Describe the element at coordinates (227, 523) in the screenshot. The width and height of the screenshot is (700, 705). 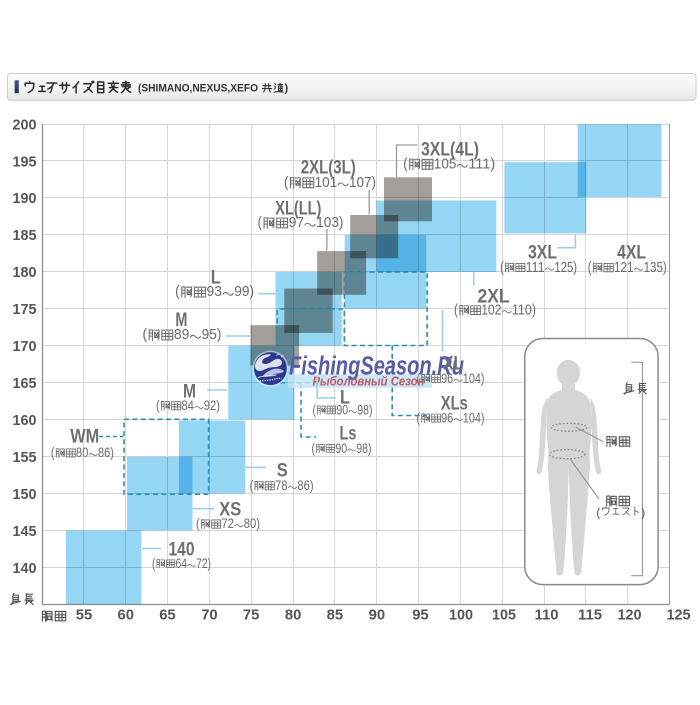
I see `svg-text: 72` at that location.